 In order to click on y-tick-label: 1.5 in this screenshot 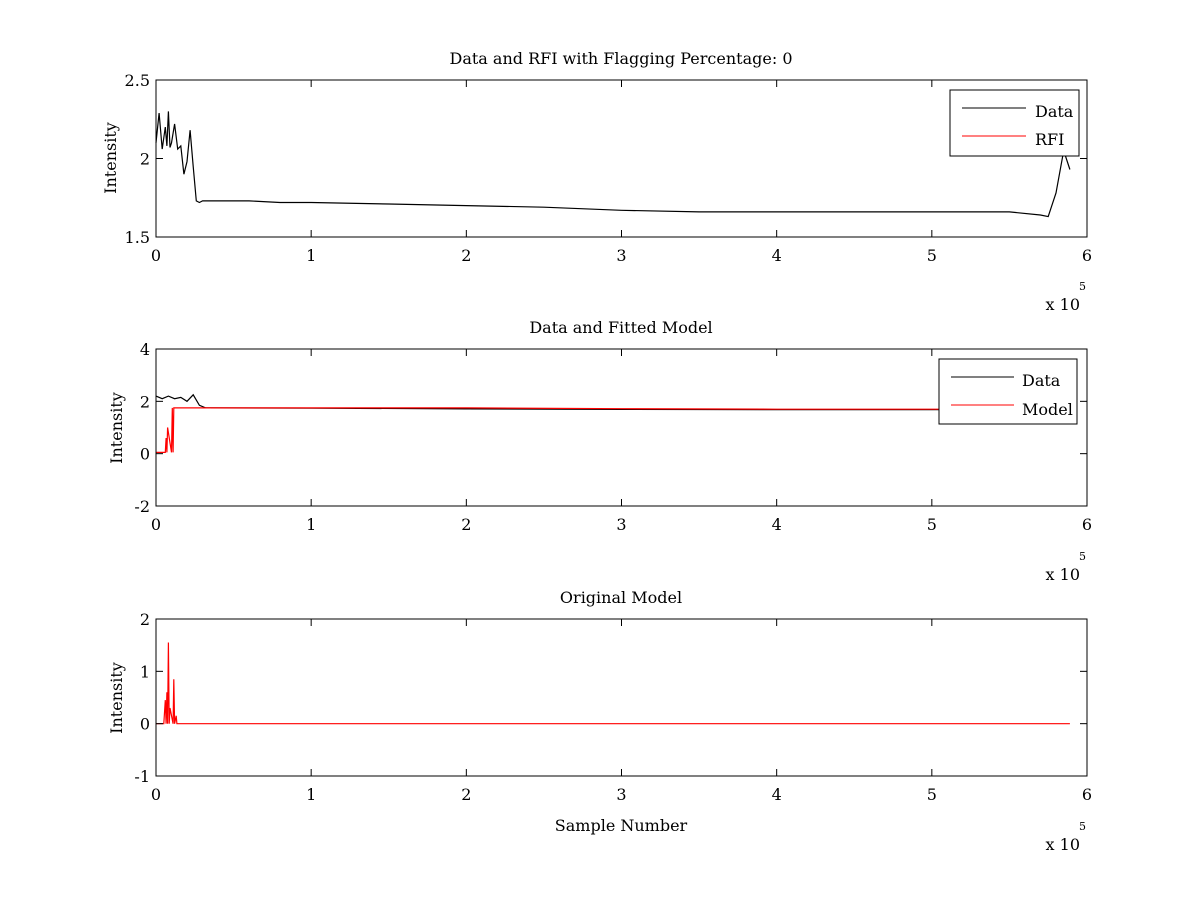, I will do `click(137, 237)`.